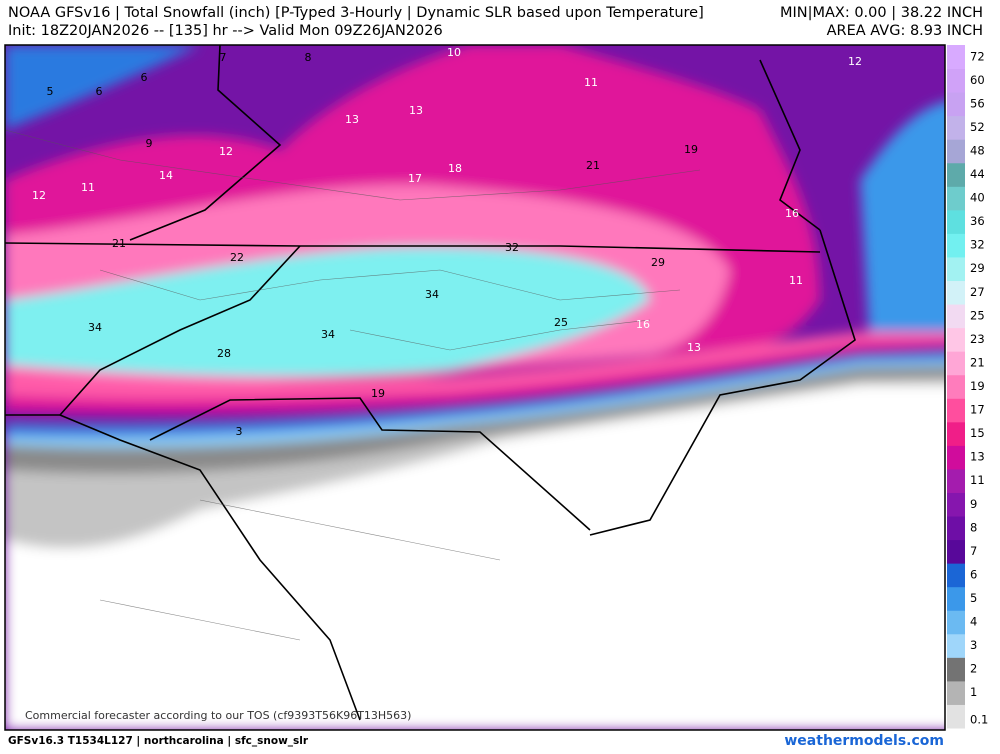 This screenshot has height=754, width=1000. I want to click on map-label: 25, so click(561, 322).